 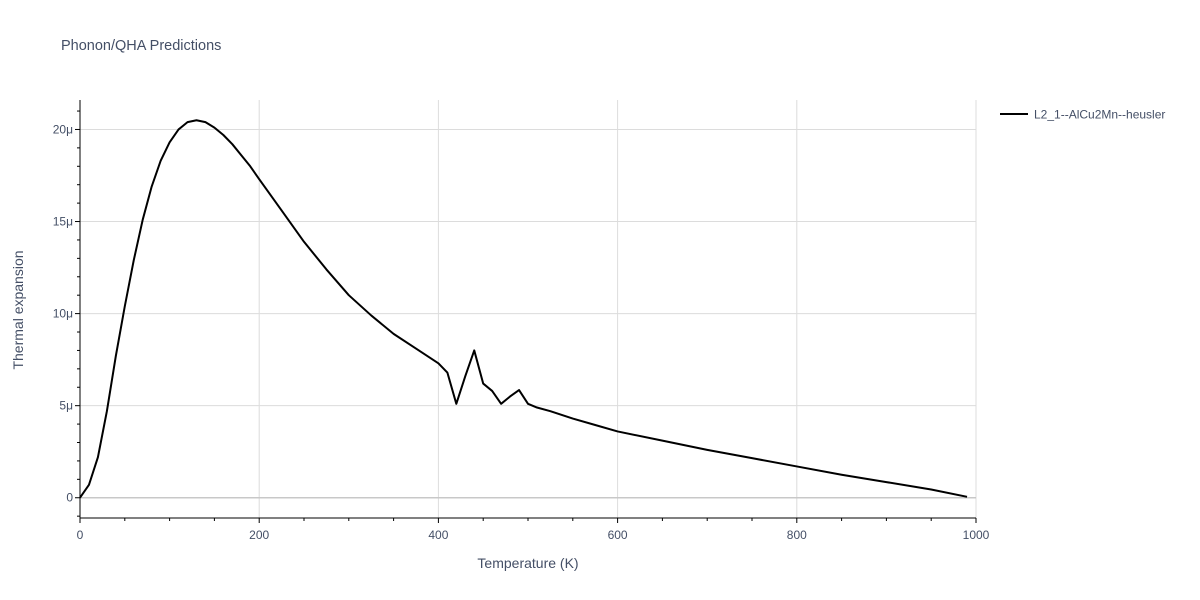 What do you see at coordinates (18, 309) in the screenshot?
I see `y-axis-title: Thermal expansion` at bounding box center [18, 309].